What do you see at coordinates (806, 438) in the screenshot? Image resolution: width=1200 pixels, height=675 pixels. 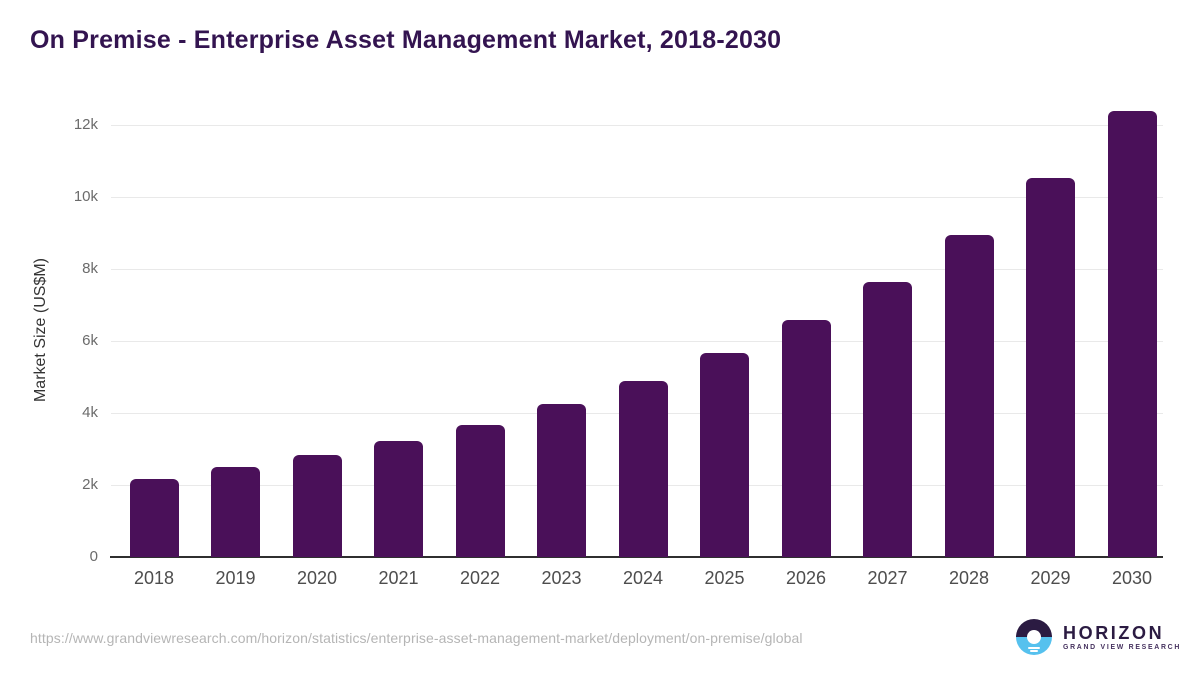 I see `bar-2026` at bounding box center [806, 438].